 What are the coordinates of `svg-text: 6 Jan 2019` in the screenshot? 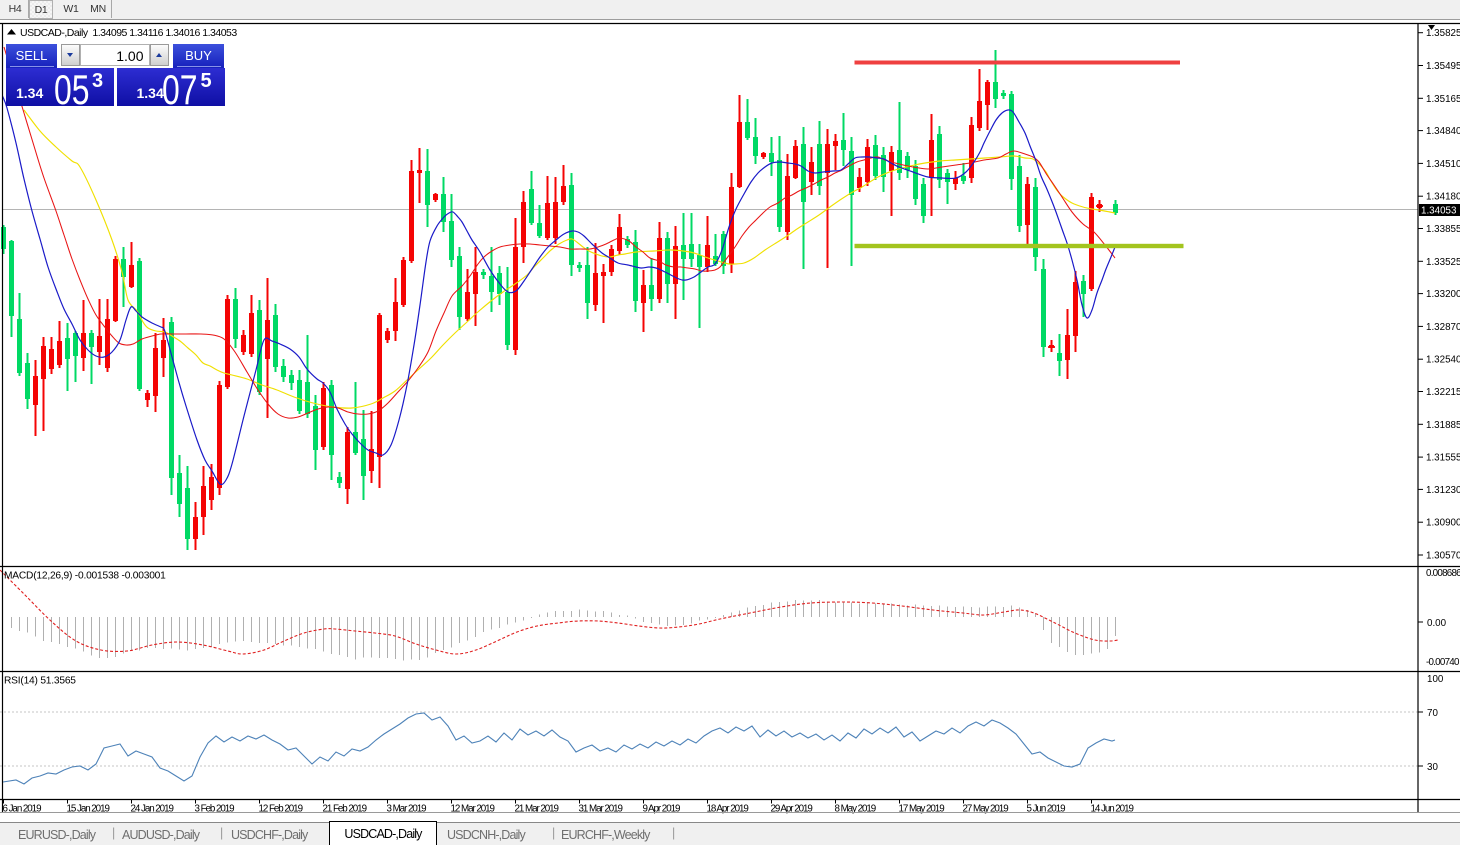 It's located at (22, 809).